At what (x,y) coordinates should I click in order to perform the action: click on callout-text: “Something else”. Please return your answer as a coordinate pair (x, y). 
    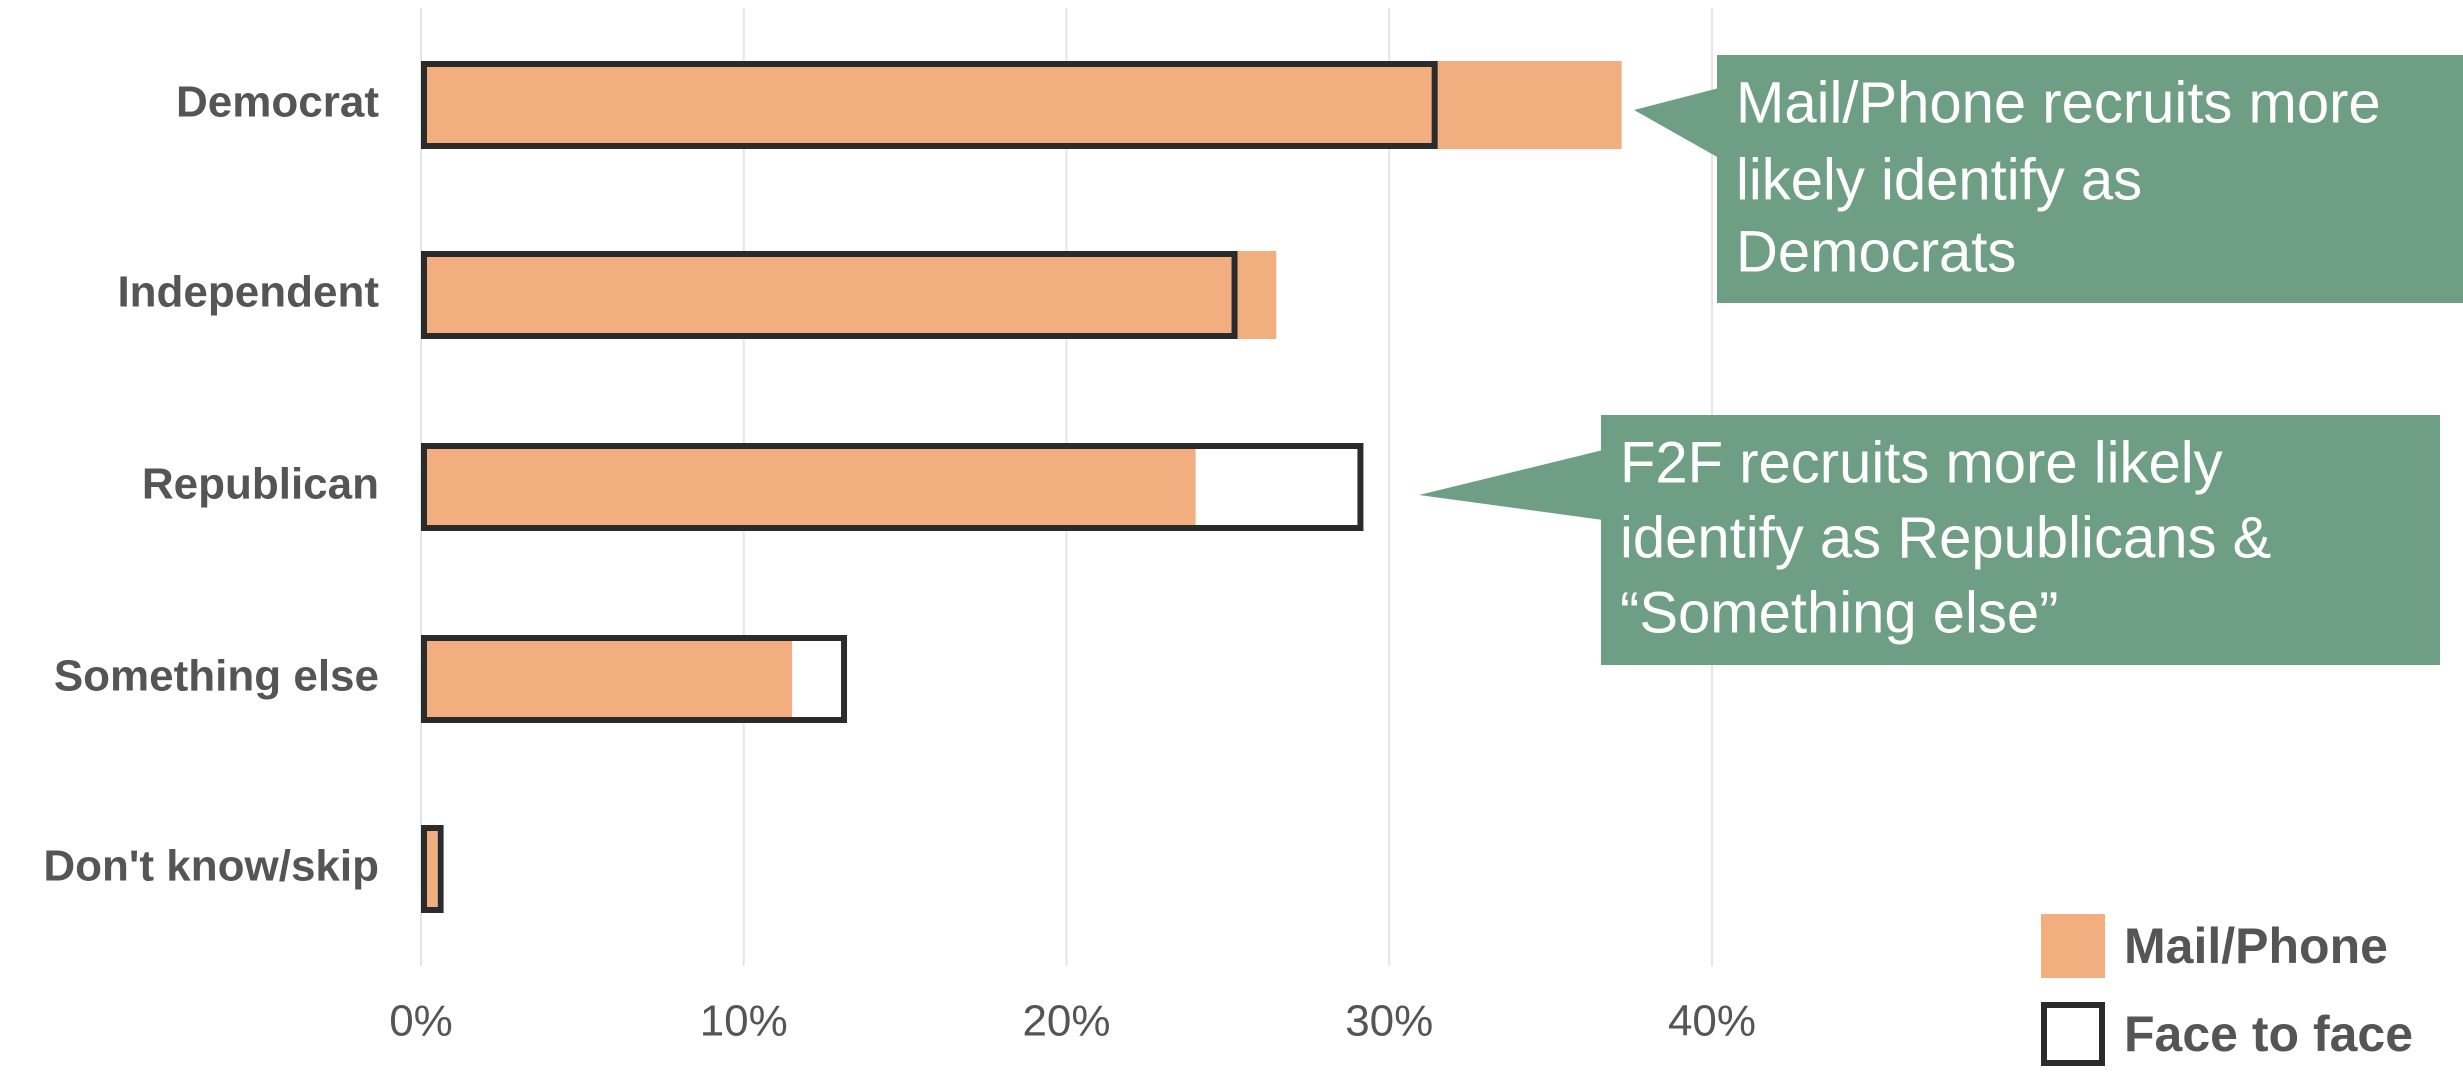
    Looking at the image, I should click on (1839, 612).